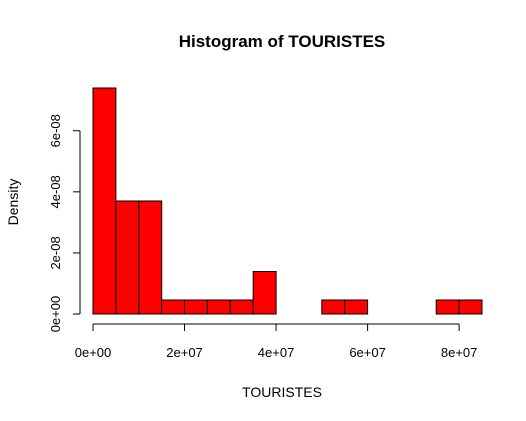  What do you see at coordinates (459, 352) in the screenshot?
I see `x-tick-label: 8e+07` at bounding box center [459, 352].